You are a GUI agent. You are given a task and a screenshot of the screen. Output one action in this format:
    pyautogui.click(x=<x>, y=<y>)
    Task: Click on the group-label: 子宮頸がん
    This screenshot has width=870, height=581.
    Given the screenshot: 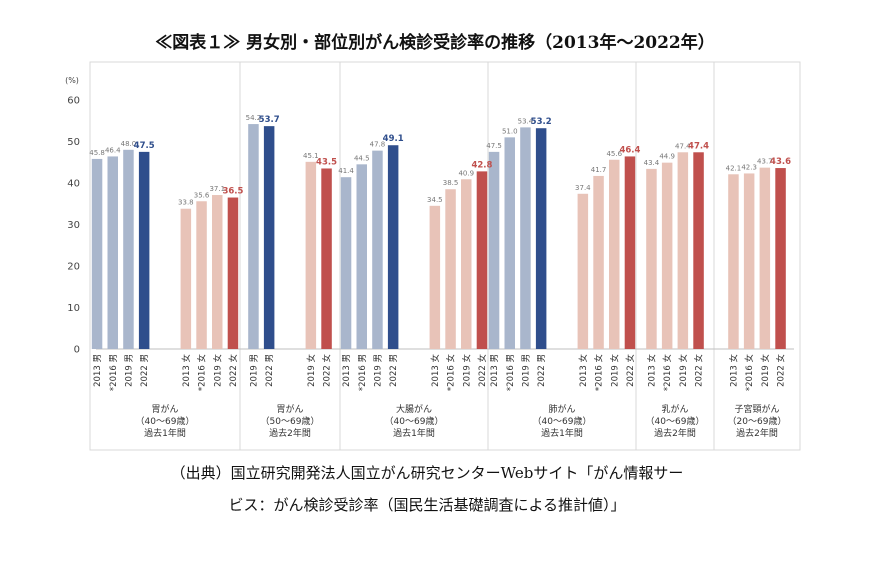 What is the action you would take?
    pyautogui.click(x=756, y=409)
    